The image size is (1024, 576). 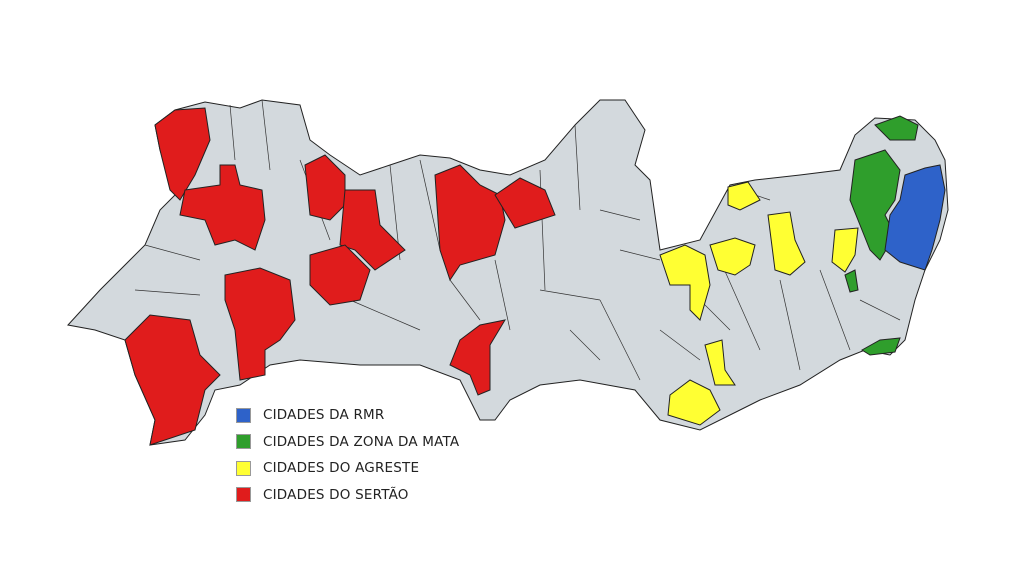 What do you see at coordinates (243, 468) in the screenshot?
I see `legend-swatch-agreste` at bounding box center [243, 468].